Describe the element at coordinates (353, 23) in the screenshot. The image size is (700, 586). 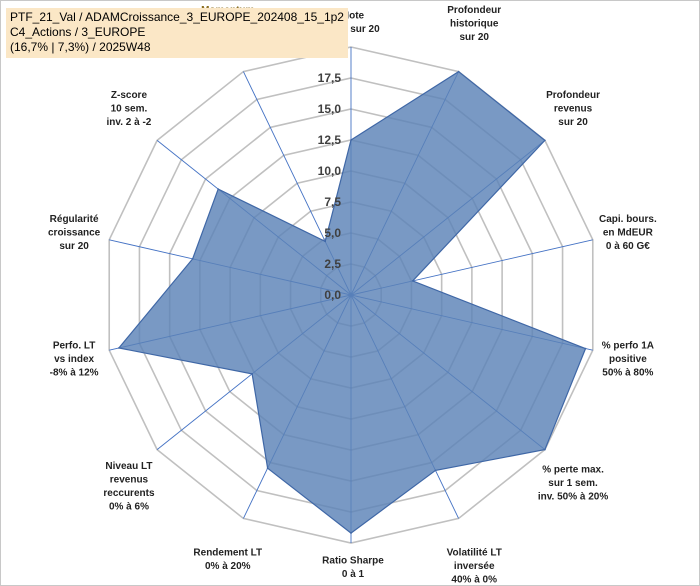
I see `axis-label: Note ESG sur 20` at that location.